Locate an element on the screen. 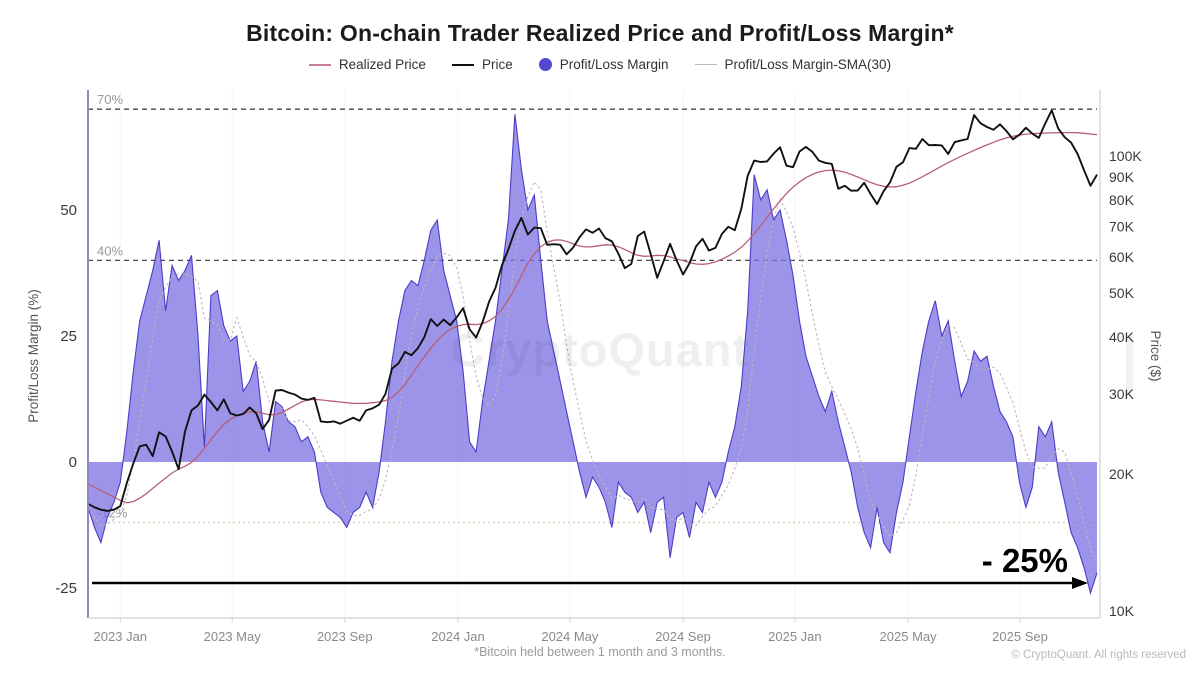  x-tick-label: 2025 Sep is located at coordinates (1020, 636).